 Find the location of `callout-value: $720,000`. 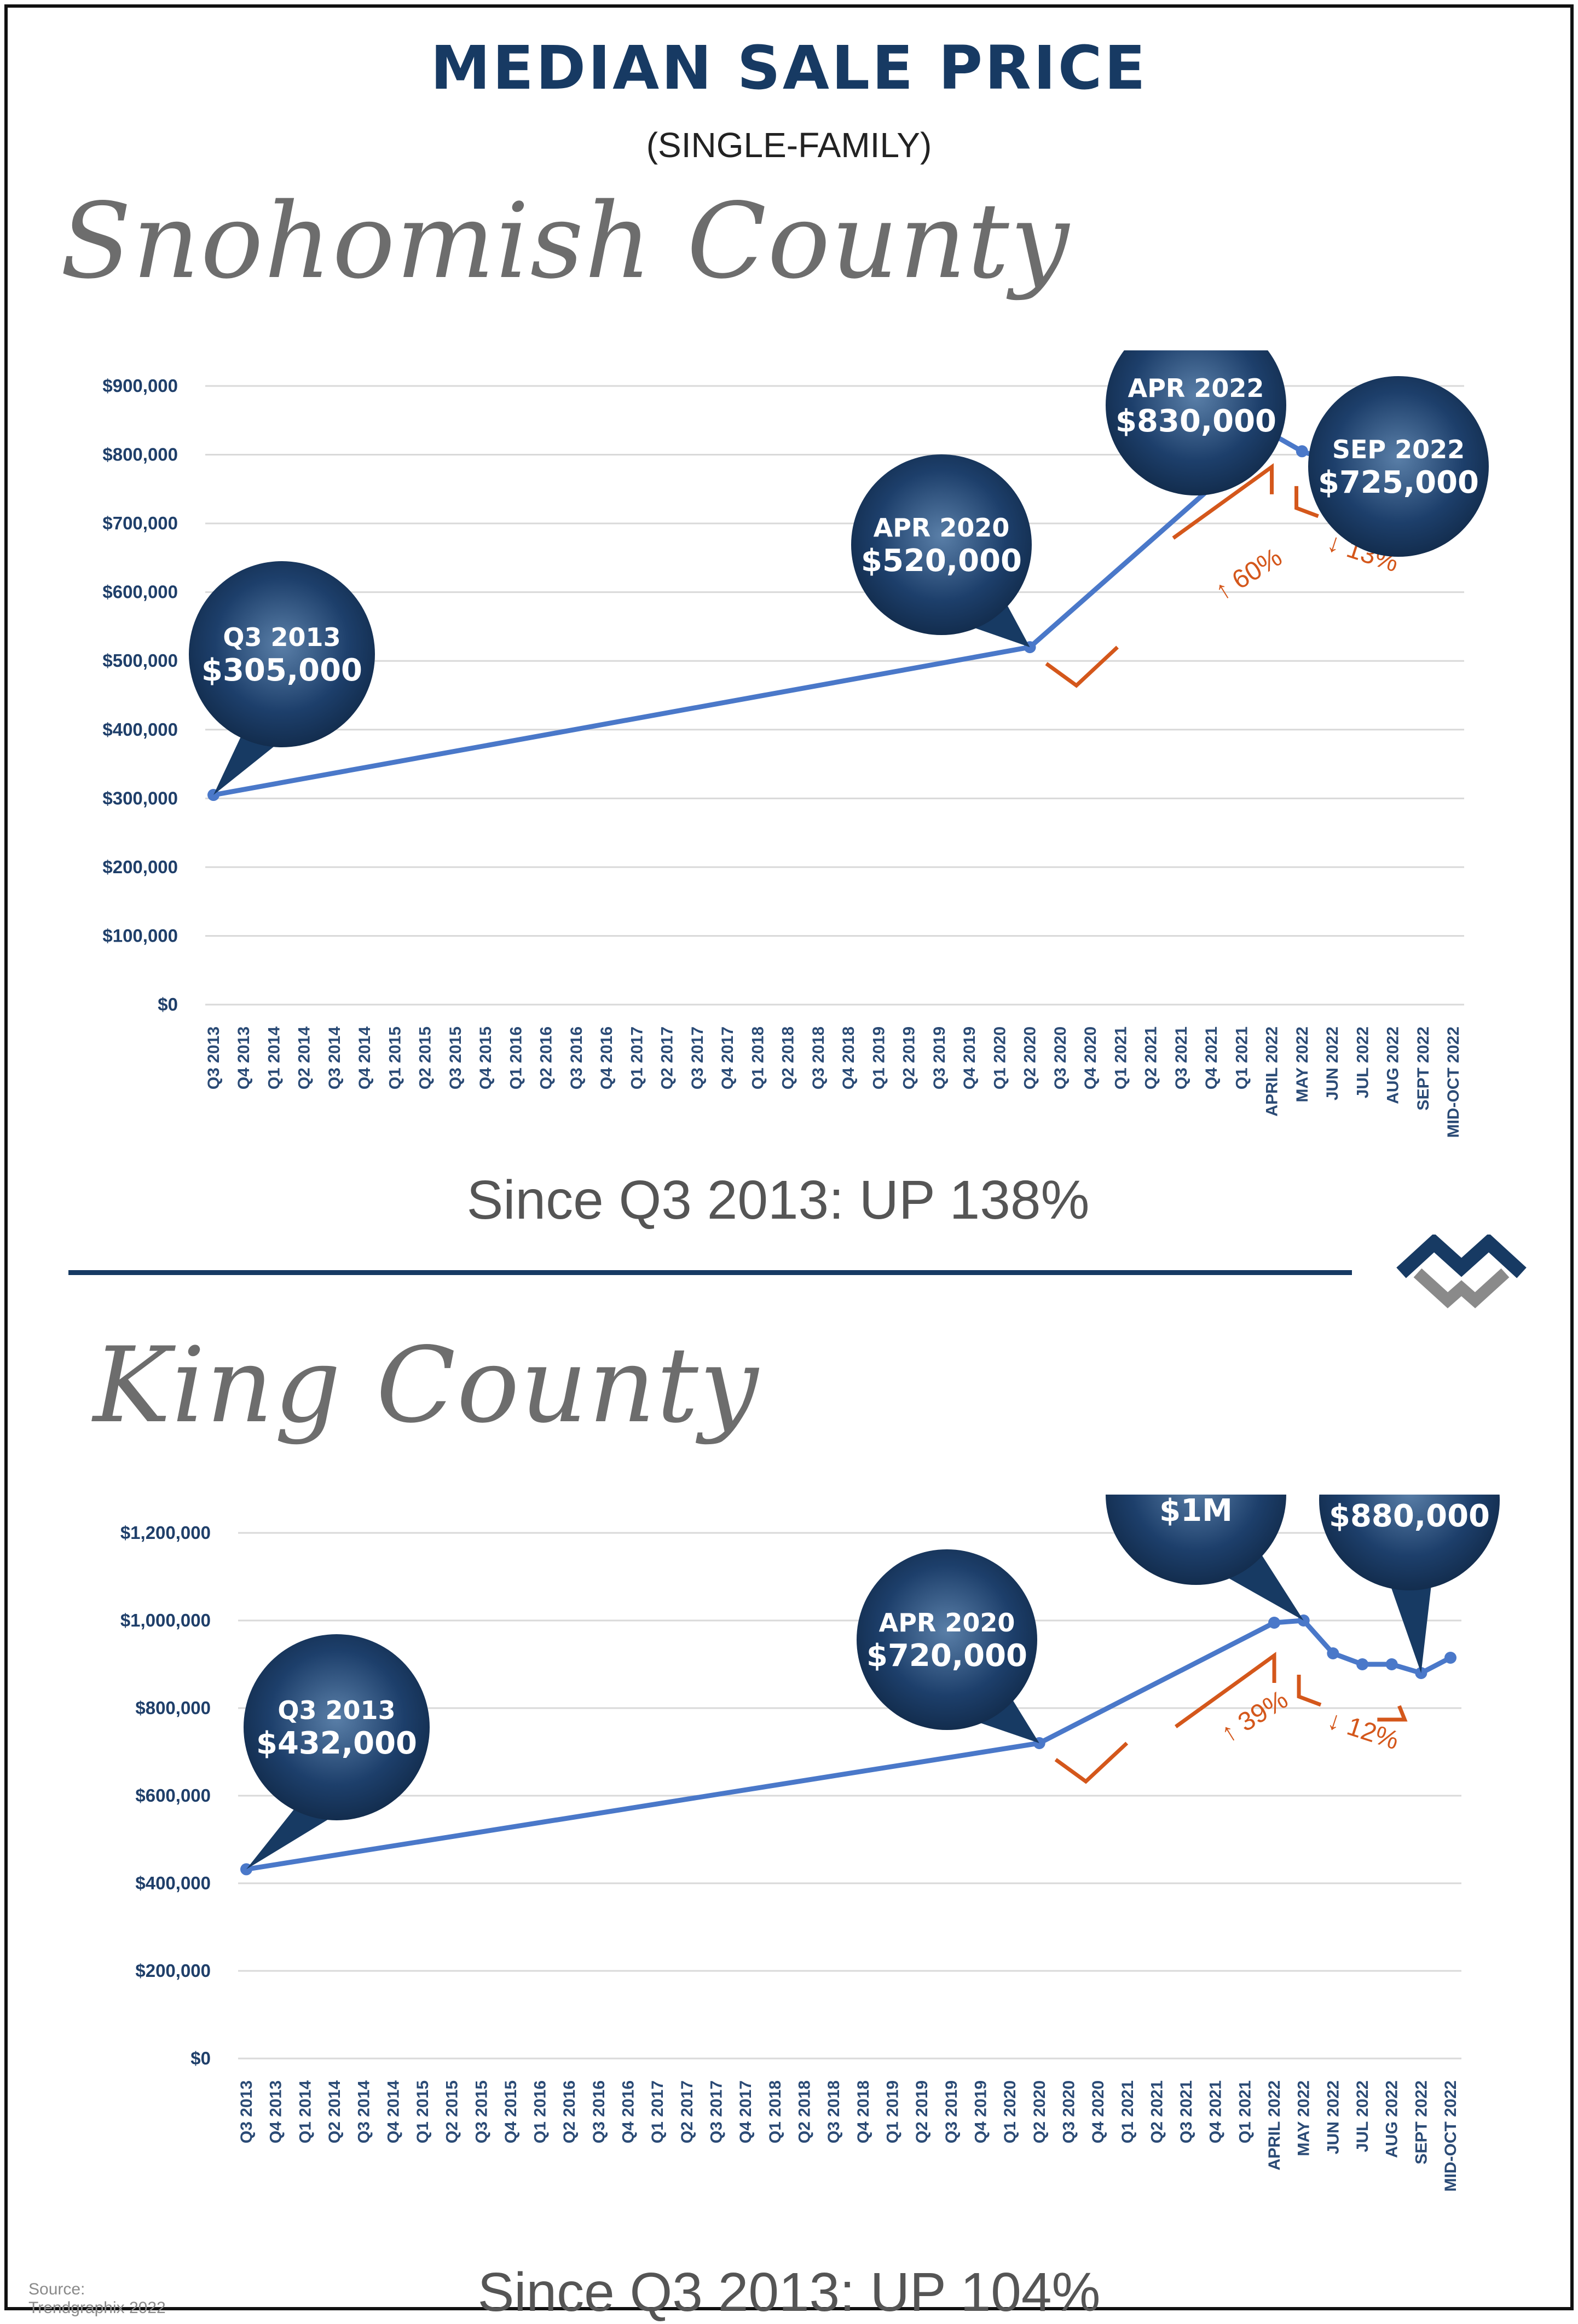

callout-value: $720,000 is located at coordinates (946, 1656).